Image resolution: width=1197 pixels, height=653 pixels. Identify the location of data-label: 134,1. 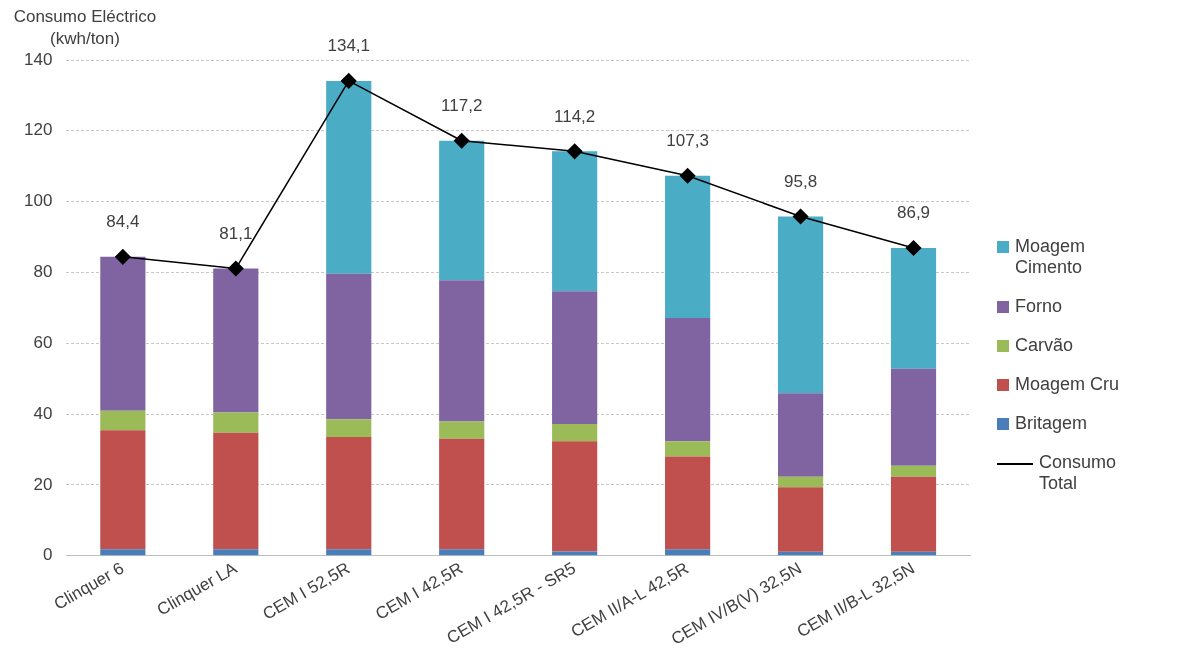
(349, 46).